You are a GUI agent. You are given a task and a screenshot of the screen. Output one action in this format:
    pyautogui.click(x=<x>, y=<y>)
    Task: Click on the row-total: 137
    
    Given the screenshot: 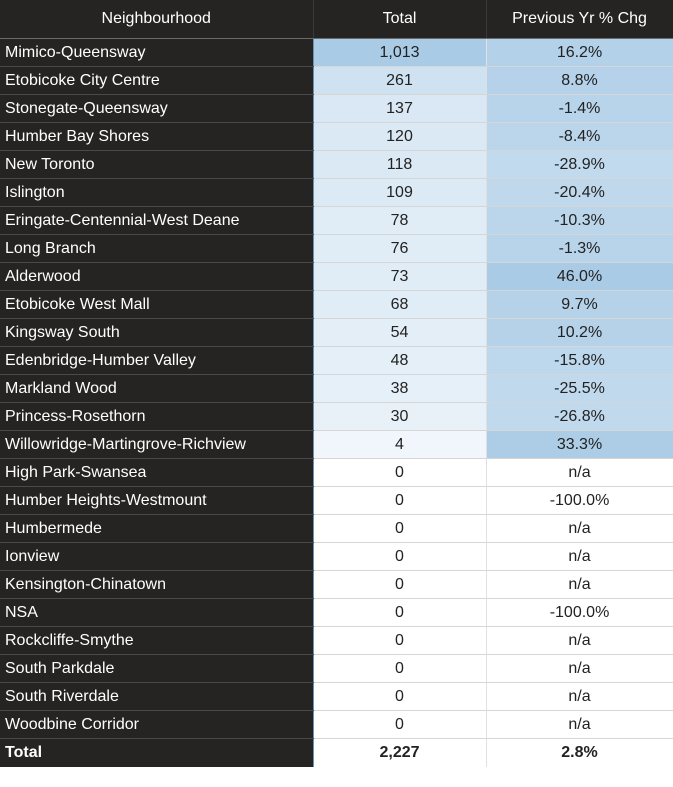 What is the action you would take?
    pyautogui.click(x=400, y=108)
    